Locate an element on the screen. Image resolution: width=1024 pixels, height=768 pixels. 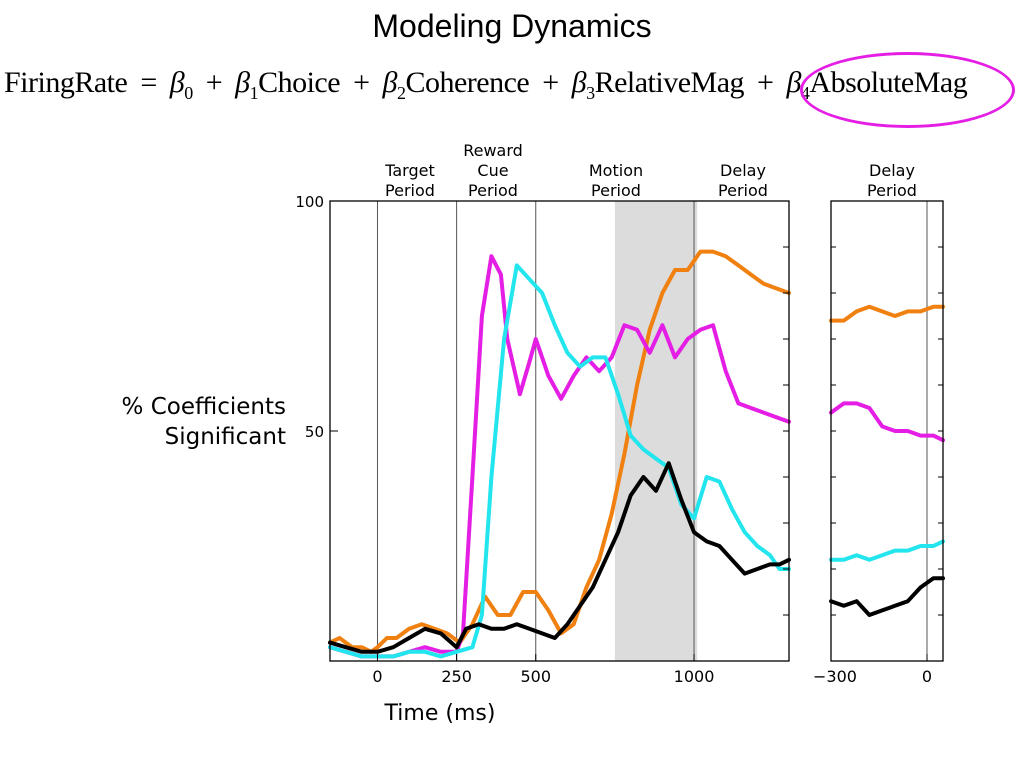
slide-title: Modeling Dynamics is located at coordinates (512, 26).